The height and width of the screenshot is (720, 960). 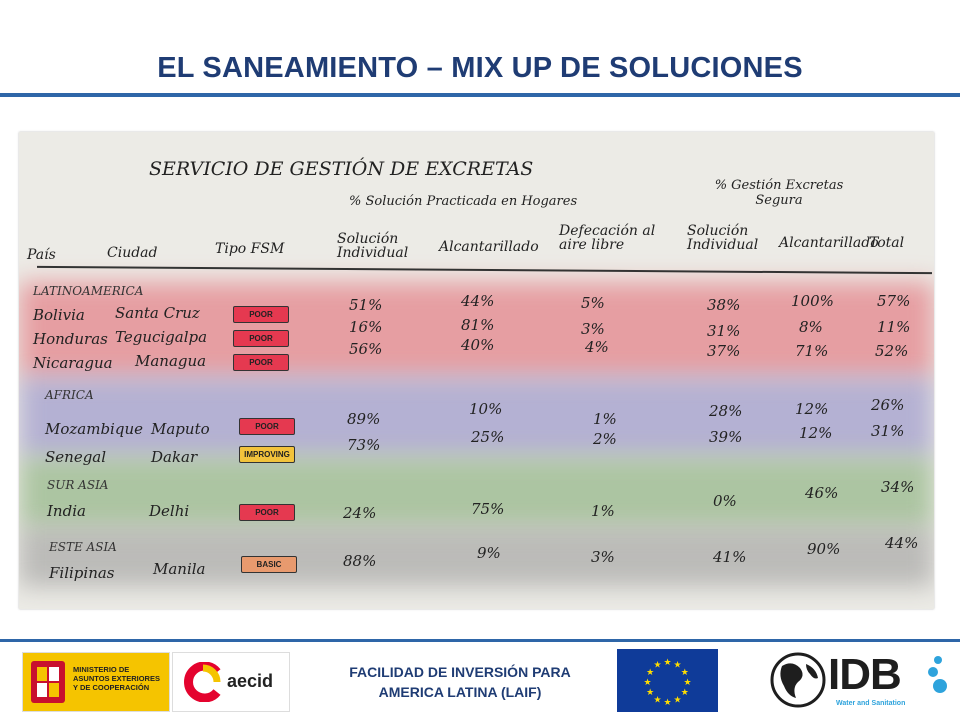 I want to click on aecid-logo: aecid, so click(x=231, y=682).